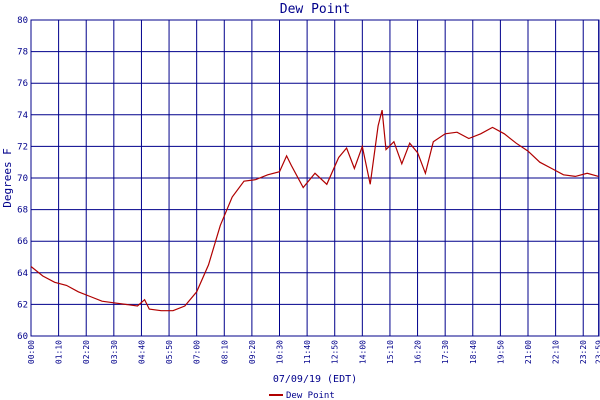 The height and width of the screenshot is (400, 600). Describe the element at coordinates (500, 352) in the screenshot. I see `x-tick-label: 19:50` at that location.